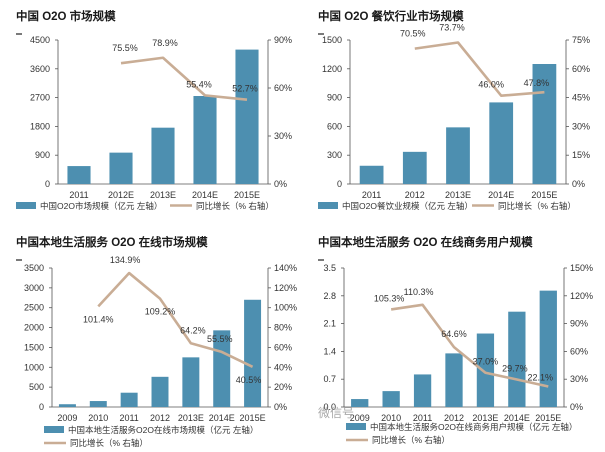  I want to click on left-tick-label: 0, so click(339, 184).